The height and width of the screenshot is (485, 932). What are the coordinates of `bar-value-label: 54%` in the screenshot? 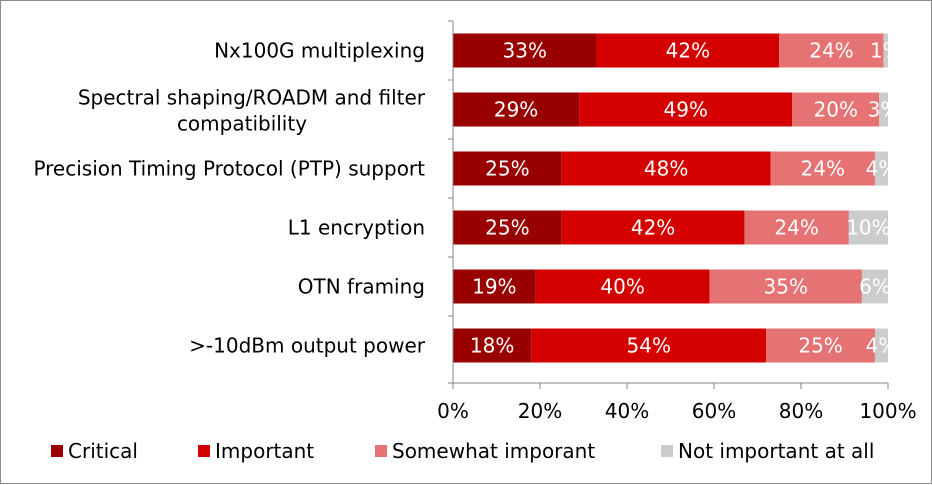 It's located at (649, 346).